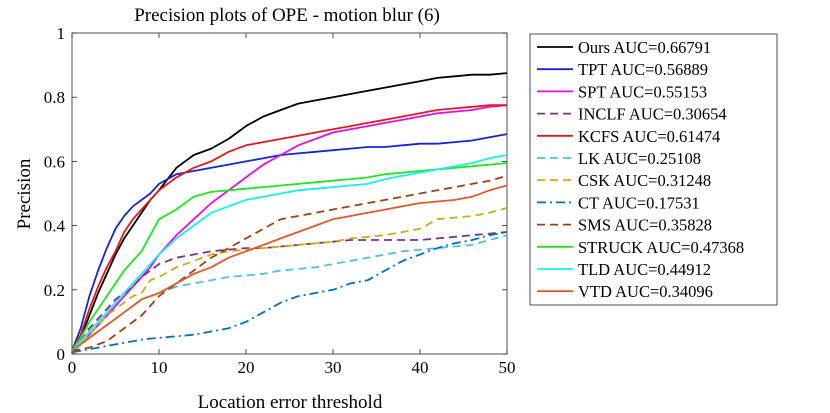  Describe the element at coordinates (72, 367) in the screenshot. I see `x-tick-label: 0` at that location.